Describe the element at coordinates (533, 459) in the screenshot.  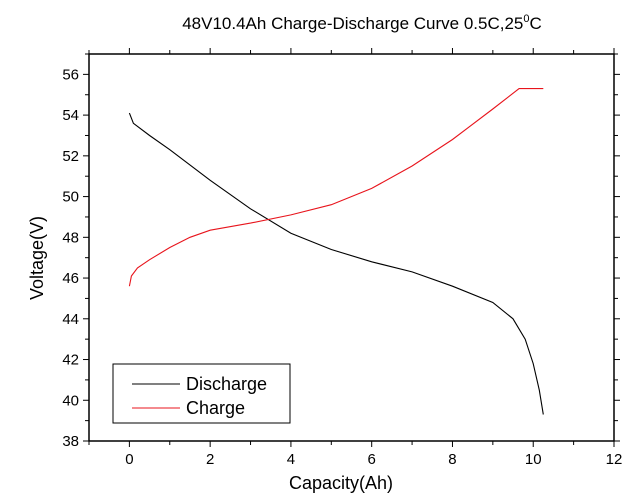
I see `x-tick-label: 10` at that location.